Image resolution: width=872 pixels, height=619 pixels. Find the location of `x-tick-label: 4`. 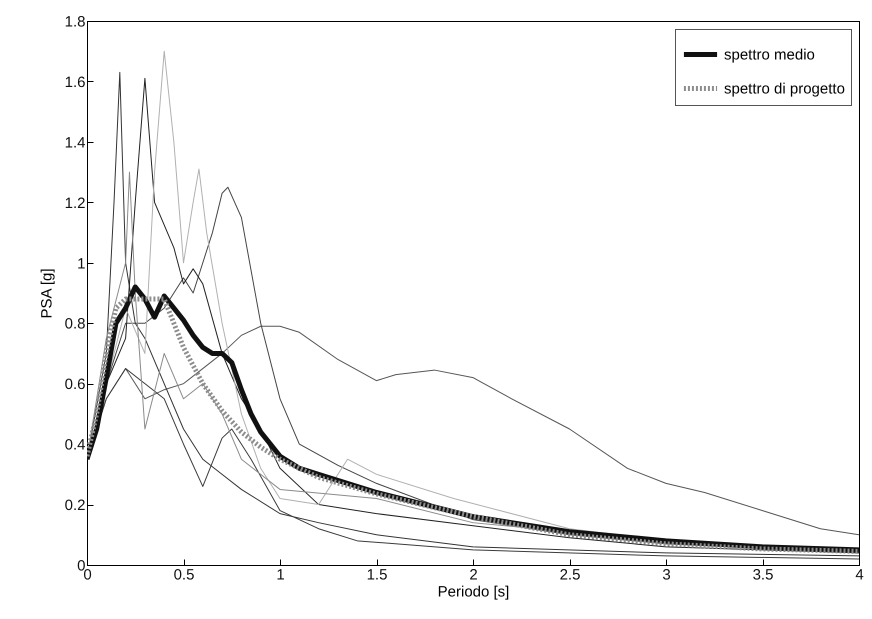

x-tick-label: 4 is located at coordinates (859, 575).